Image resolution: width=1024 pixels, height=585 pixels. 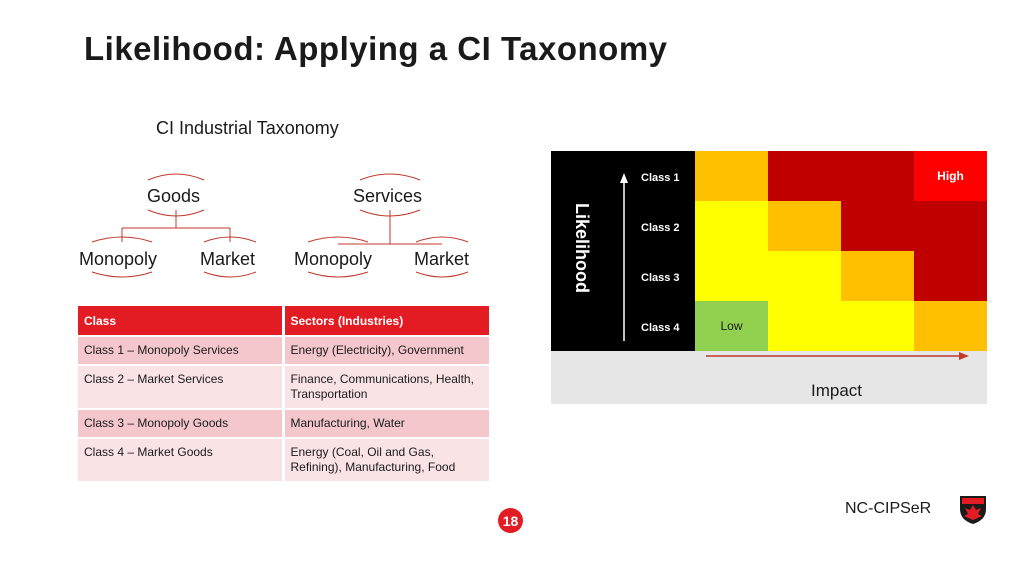 What do you see at coordinates (950, 176) in the screenshot?
I see `risk-cell-high: High` at bounding box center [950, 176].